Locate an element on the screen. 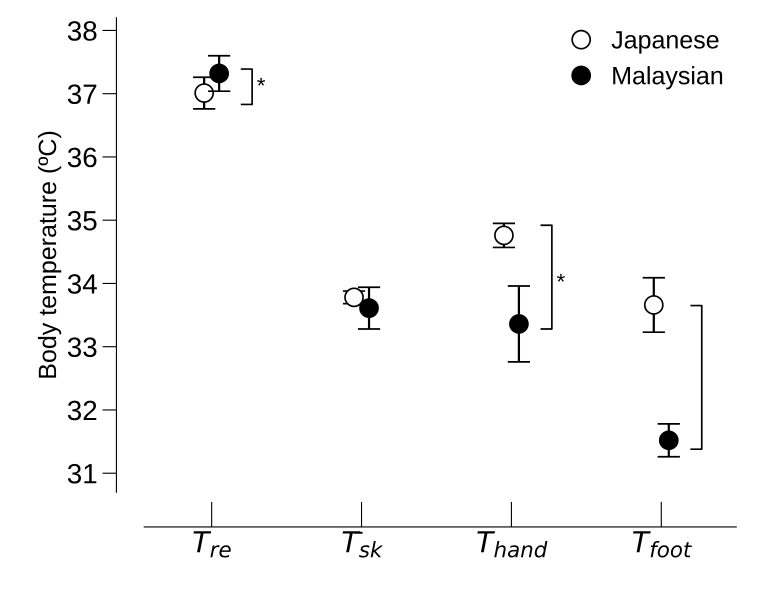 This screenshot has height=593, width=759. y-tick-label: 37 is located at coordinates (82, 94).